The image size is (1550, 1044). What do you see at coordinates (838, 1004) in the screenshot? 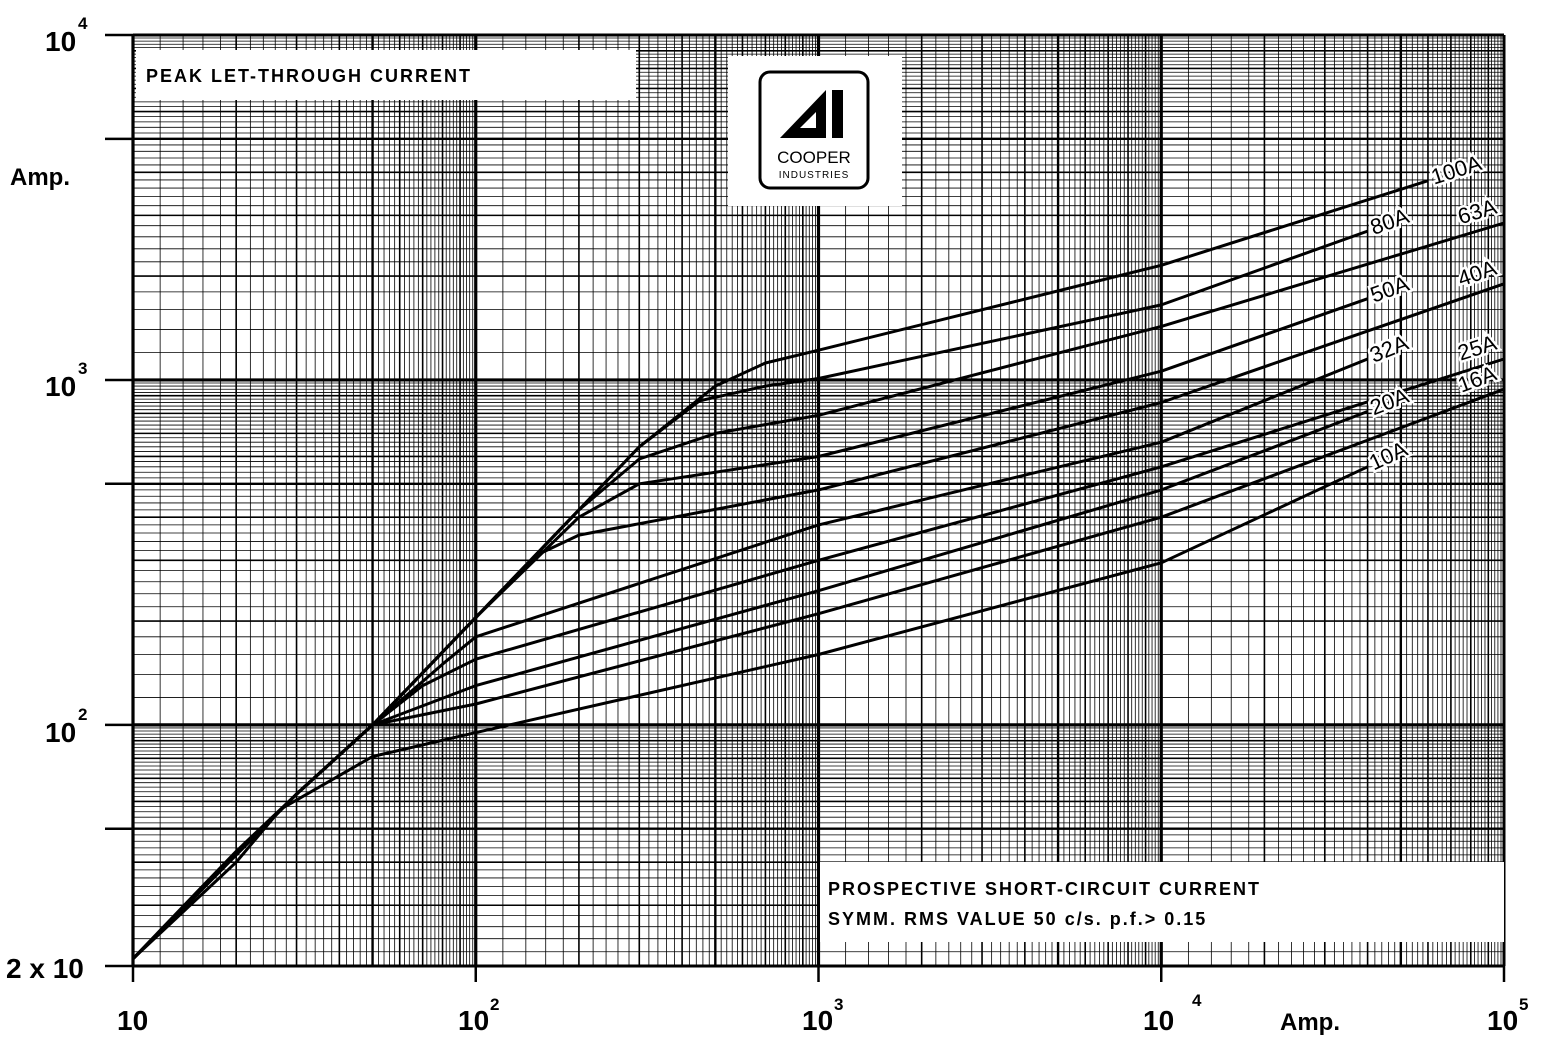
I see `x-tick-exponent: 3` at bounding box center [838, 1004].